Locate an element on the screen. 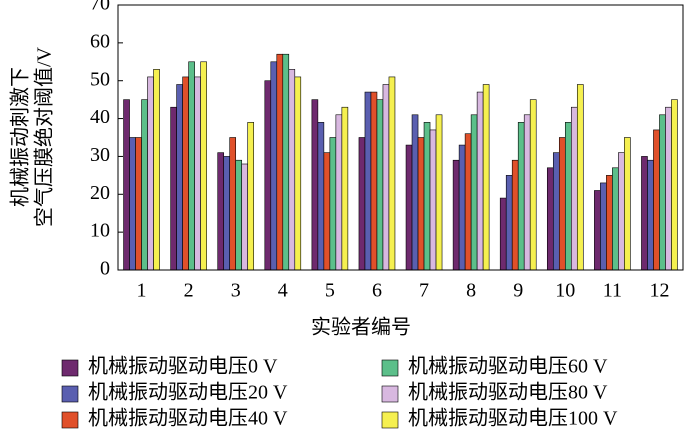 This screenshot has width=700, height=435. x-tick-label: 2 is located at coordinates (189, 291).